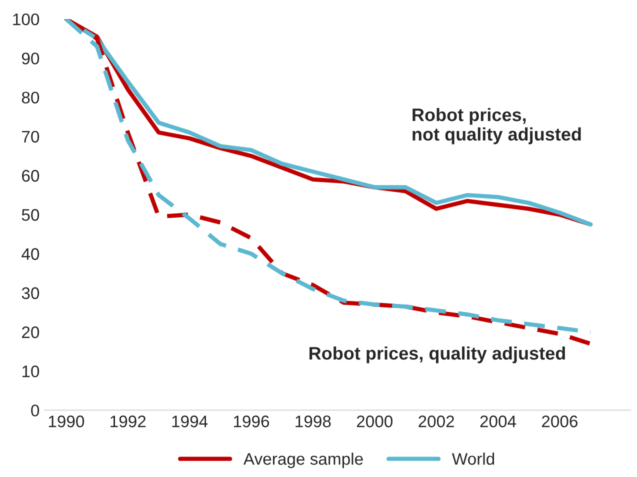 Image resolution: width=637 pixels, height=477 pixels. Describe the element at coordinates (436, 422) in the screenshot. I see `x-tick-label: 2002` at that location.